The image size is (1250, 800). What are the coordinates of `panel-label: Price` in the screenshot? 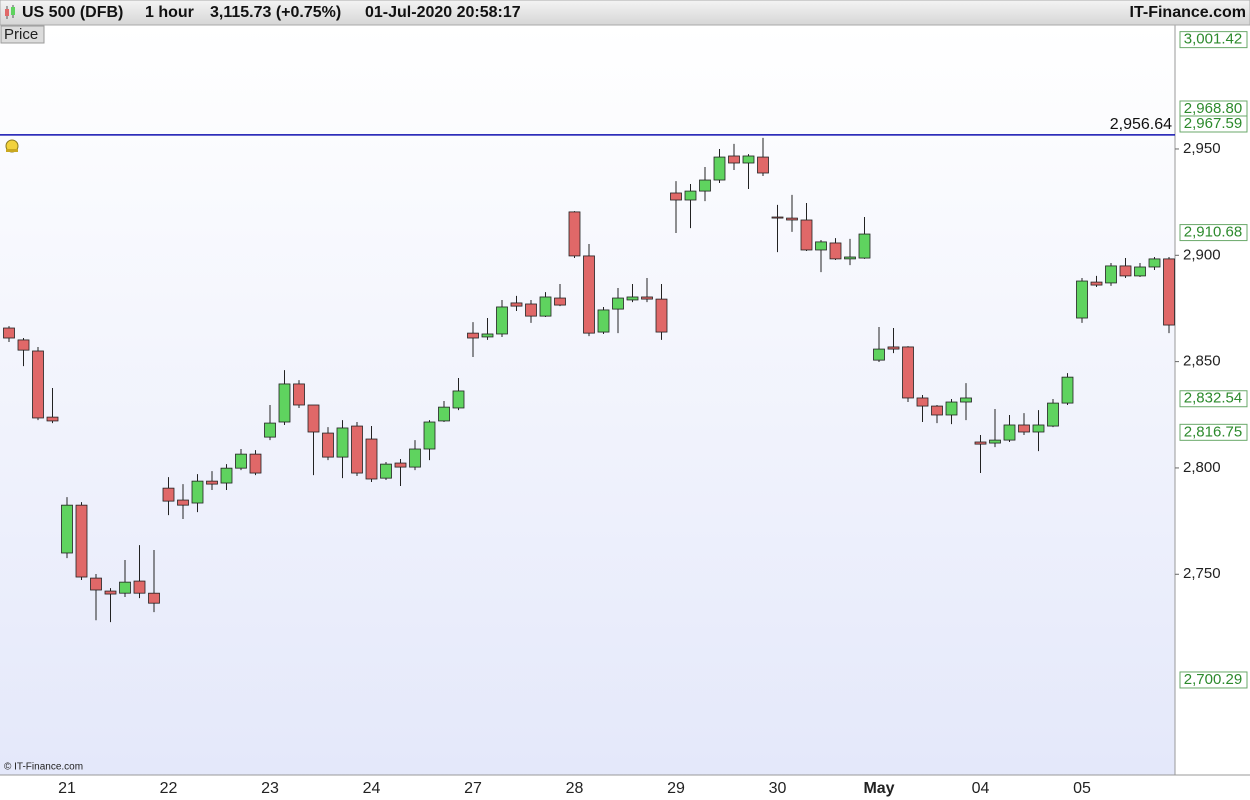 It's located at (21, 34).